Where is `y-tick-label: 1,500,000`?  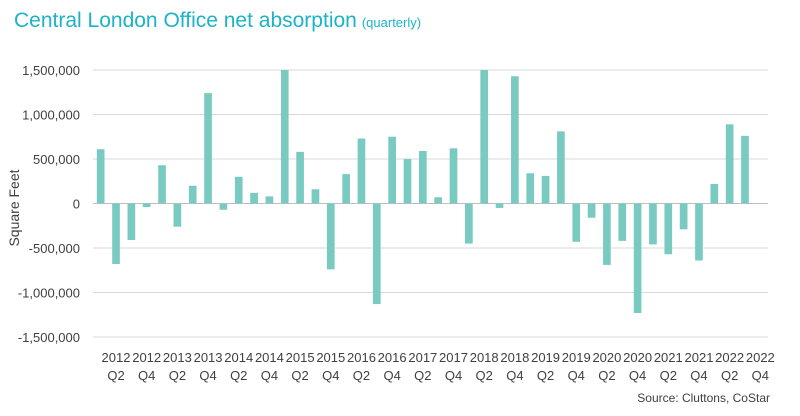
y-tick-label: 1,500,000 is located at coordinates (51, 70).